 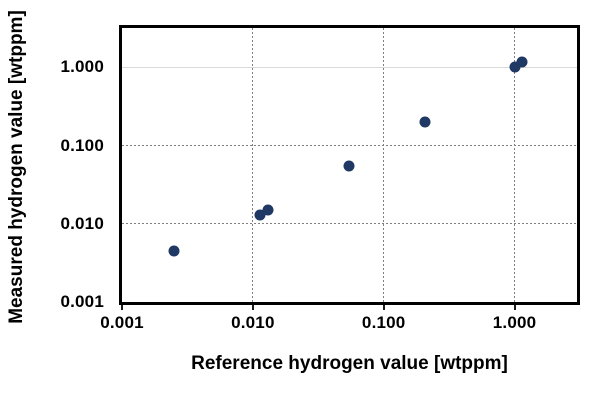 What do you see at coordinates (253, 322) in the screenshot?
I see `x-tick-label: 0.010` at bounding box center [253, 322].